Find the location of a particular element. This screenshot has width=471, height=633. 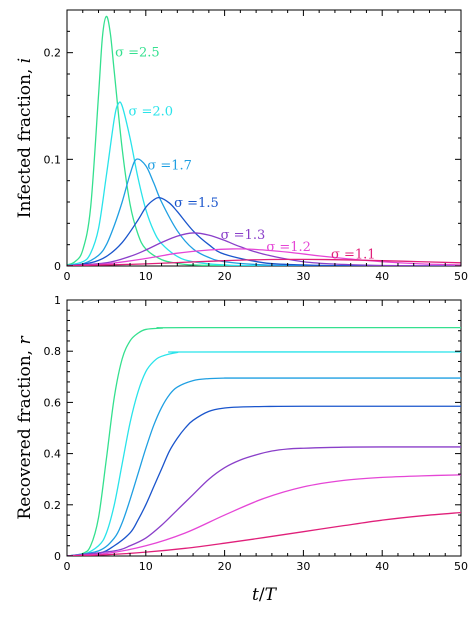

y-tick-label: 0.4 is located at coordinates (53, 454).